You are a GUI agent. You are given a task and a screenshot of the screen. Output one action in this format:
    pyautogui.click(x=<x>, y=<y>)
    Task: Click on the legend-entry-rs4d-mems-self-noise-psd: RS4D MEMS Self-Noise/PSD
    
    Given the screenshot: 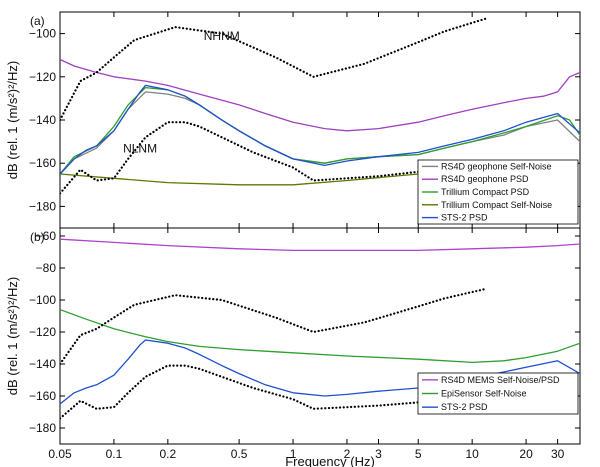 What is the action you would take?
    pyautogui.click(x=500, y=380)
    